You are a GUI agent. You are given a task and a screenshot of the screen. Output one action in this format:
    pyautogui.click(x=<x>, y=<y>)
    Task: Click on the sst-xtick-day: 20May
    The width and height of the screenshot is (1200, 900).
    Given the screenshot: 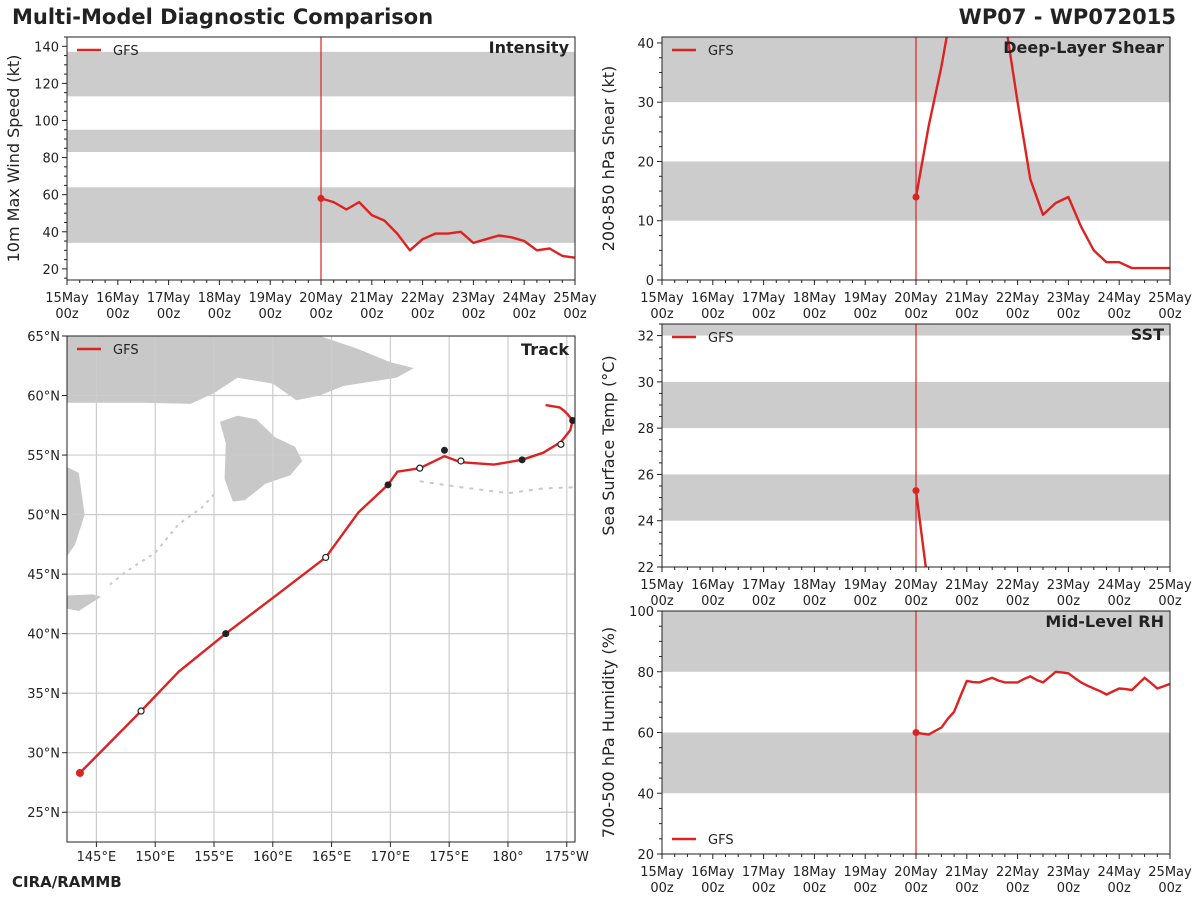 What is the action you would take?
    pyautogui.click(x=916, y=585)
    